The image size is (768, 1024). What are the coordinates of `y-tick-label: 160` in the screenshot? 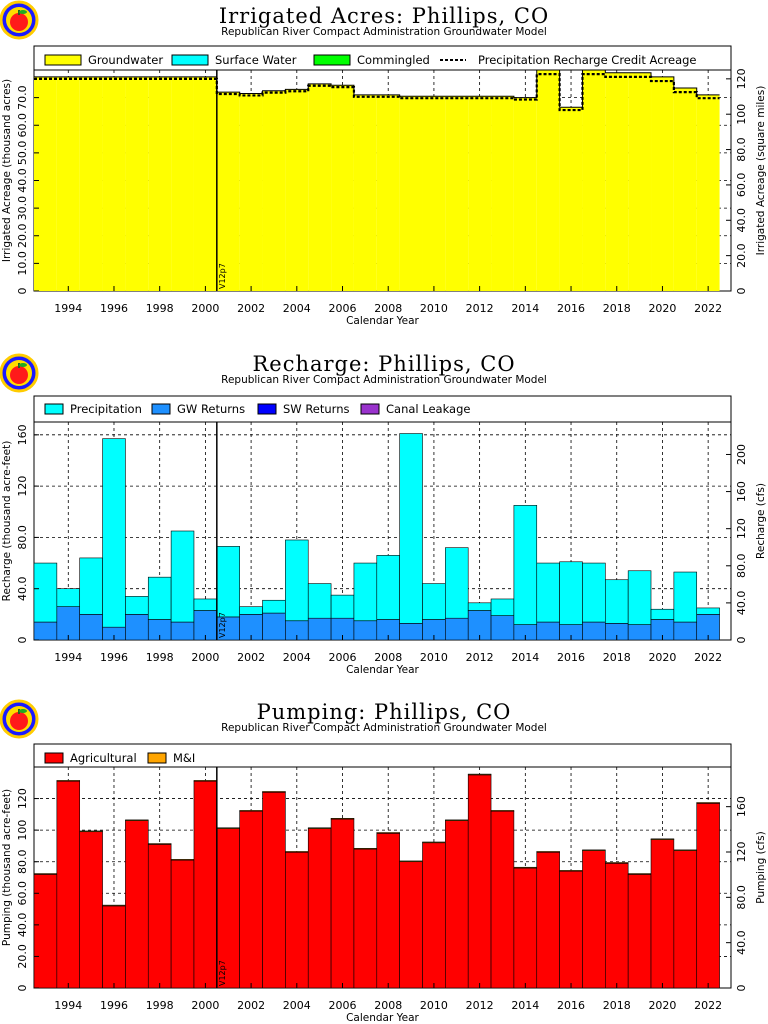 It's located at (22, 434).